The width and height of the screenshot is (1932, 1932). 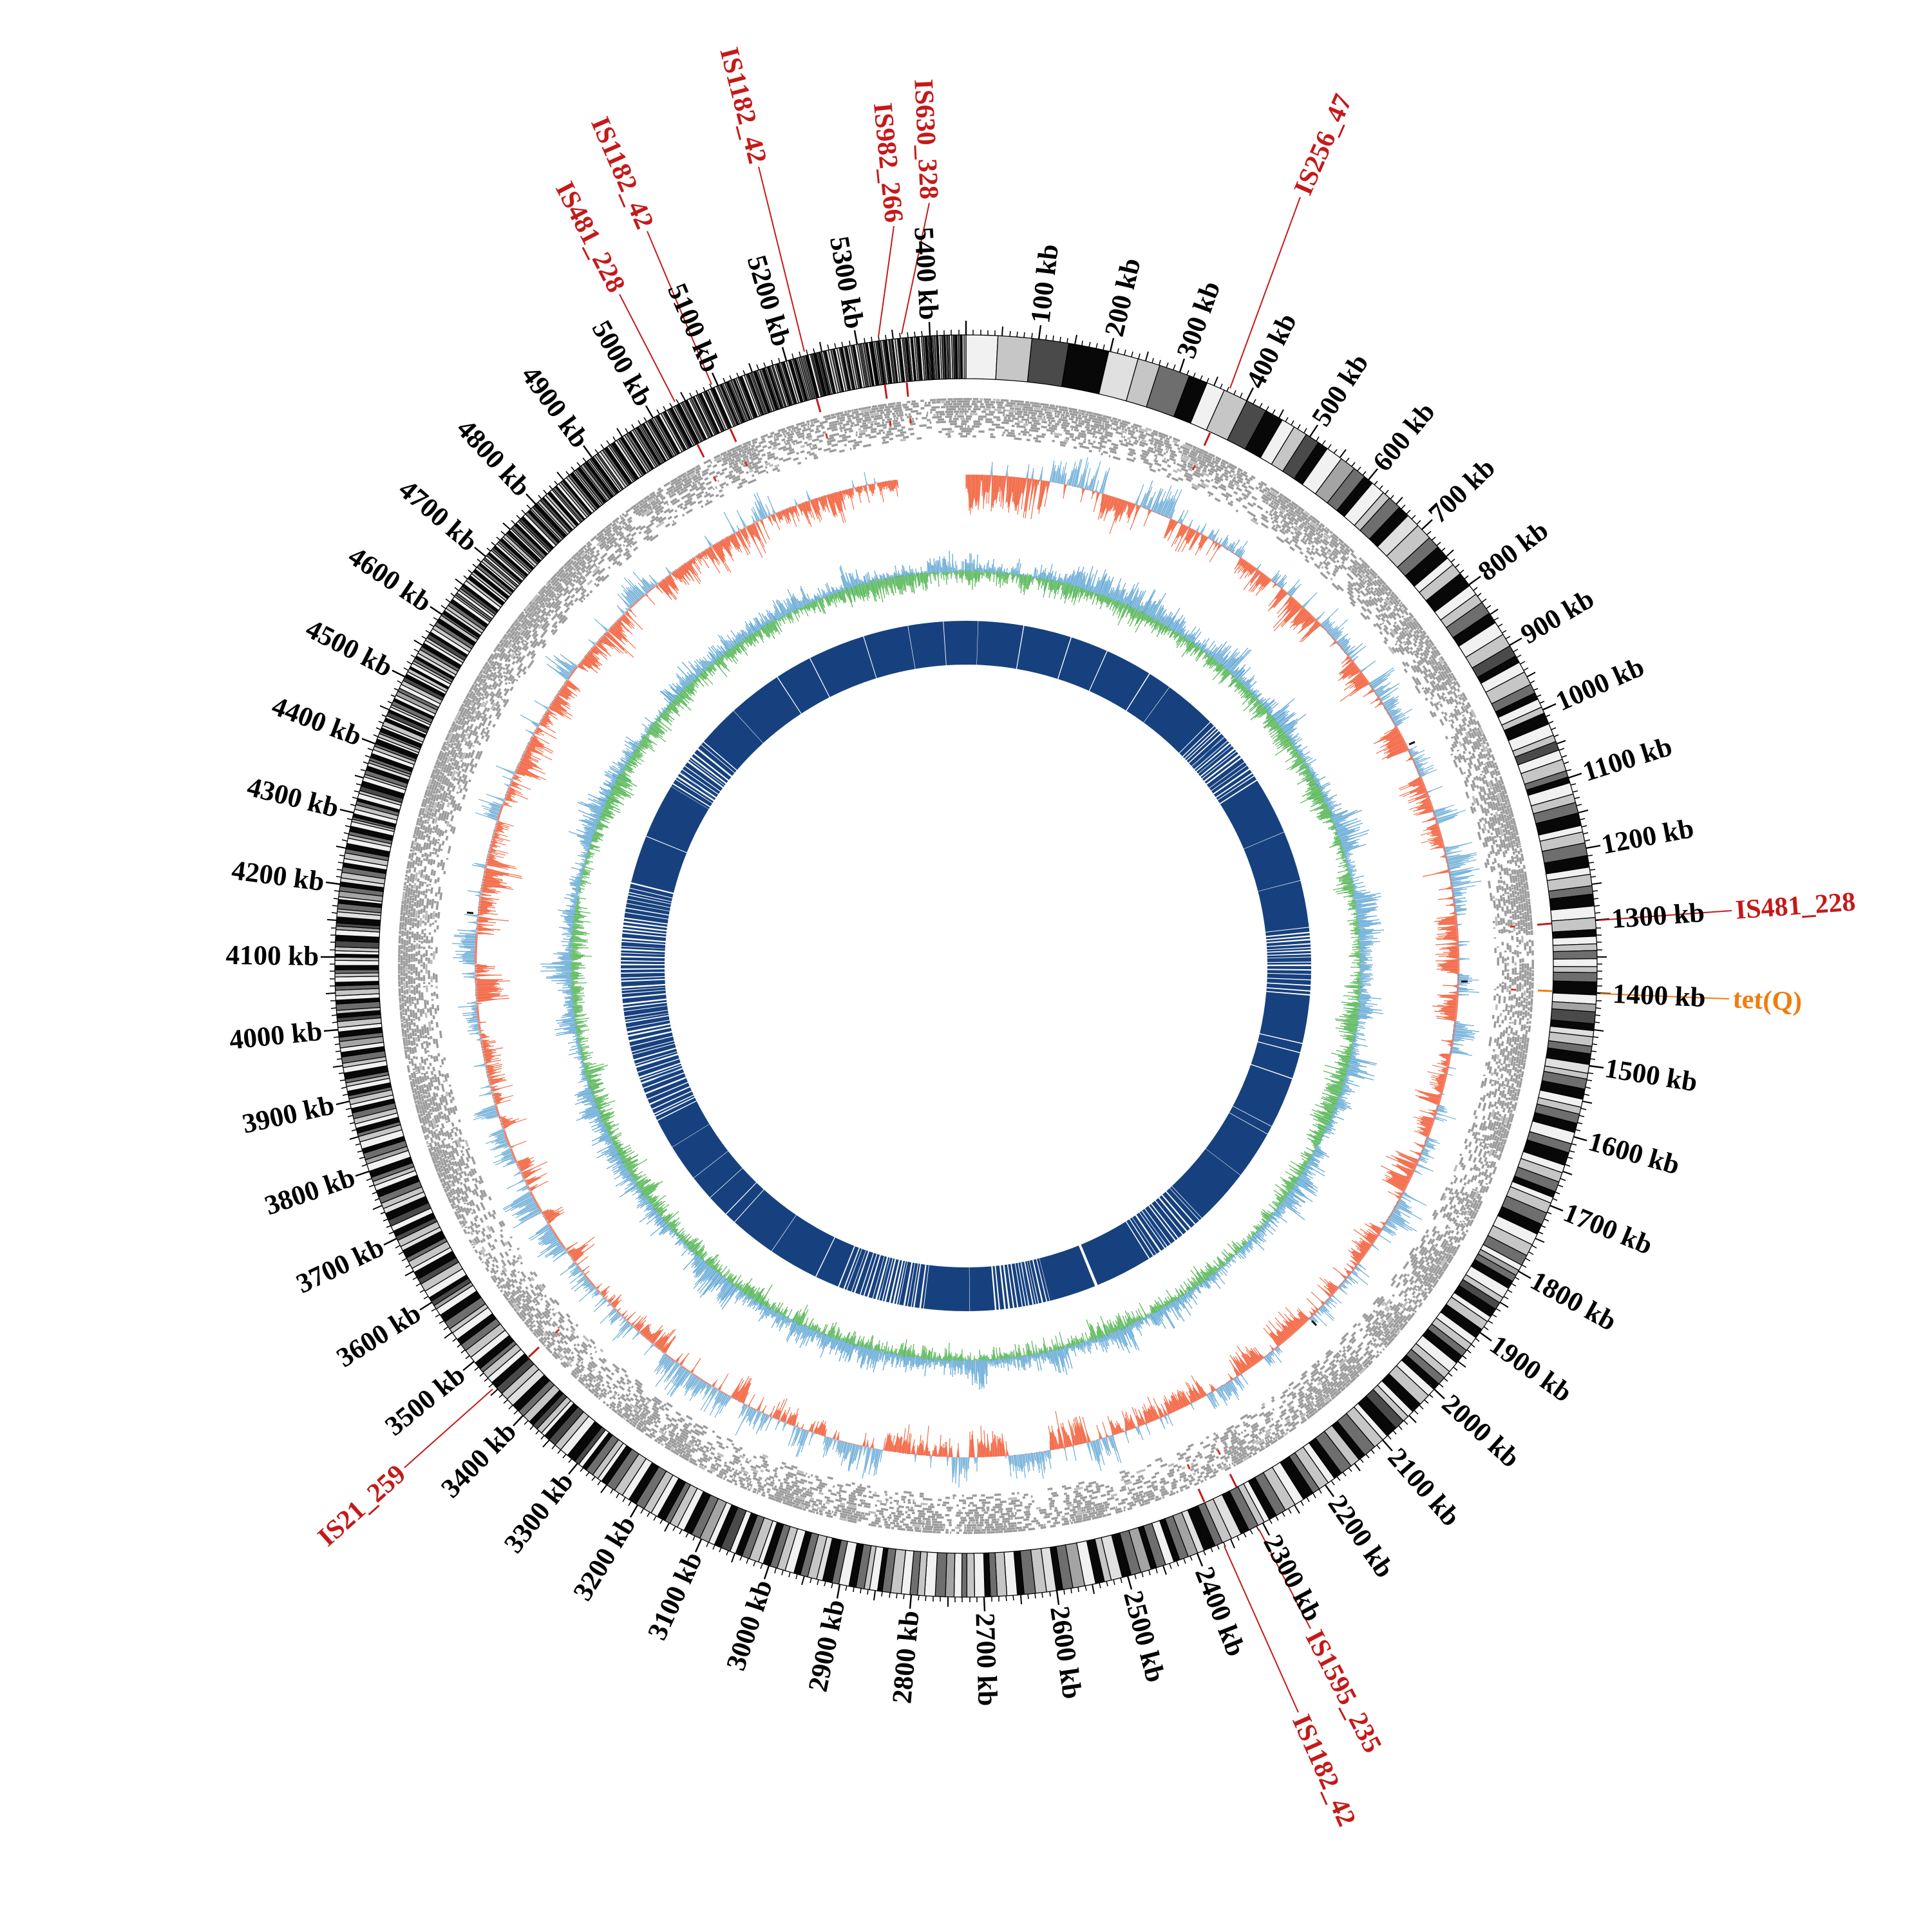 I want to click on svg-text: 2700 kb, so click(x=986, y=1660).